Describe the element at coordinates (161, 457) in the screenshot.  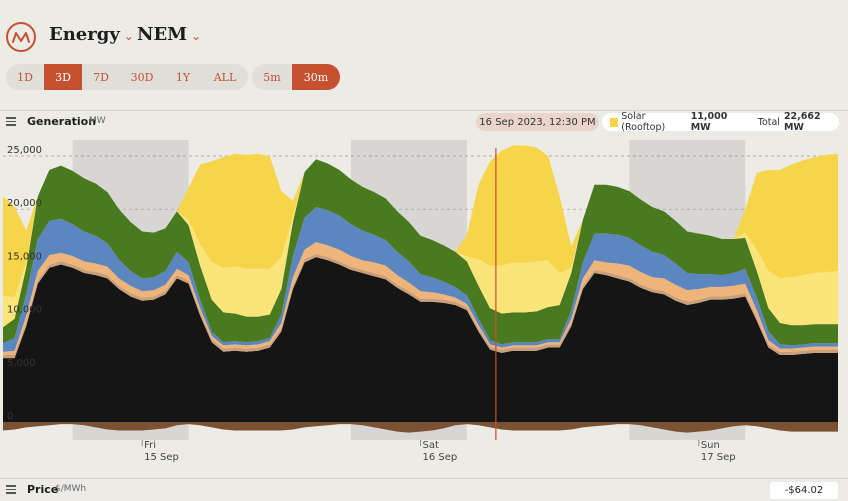
I see `x-tick-date: 15 Sep` at that location.